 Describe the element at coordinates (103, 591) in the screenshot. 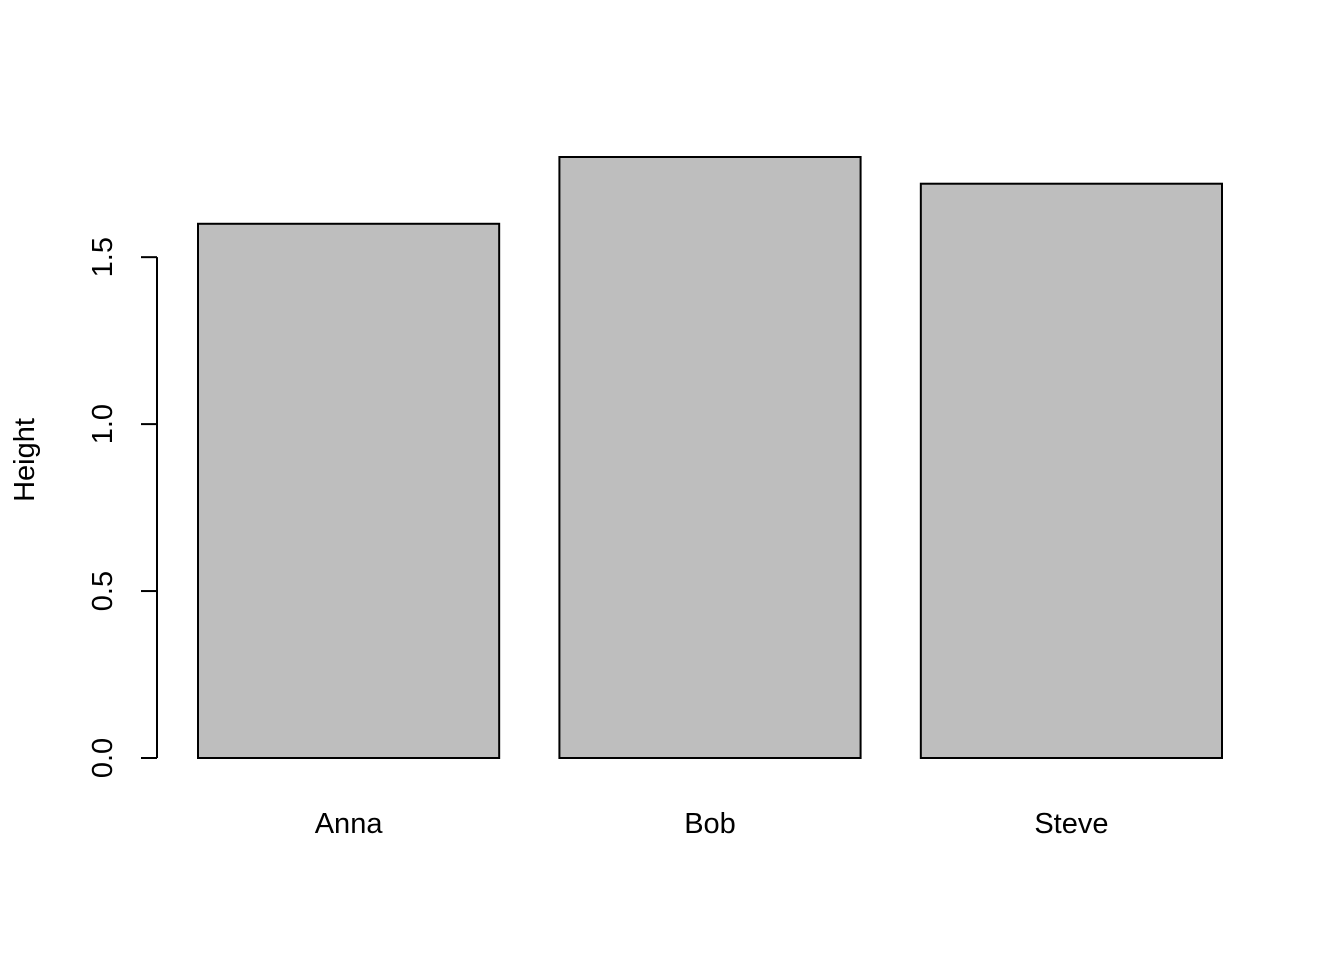

I see `y-tick-label: 0.5` at that location.